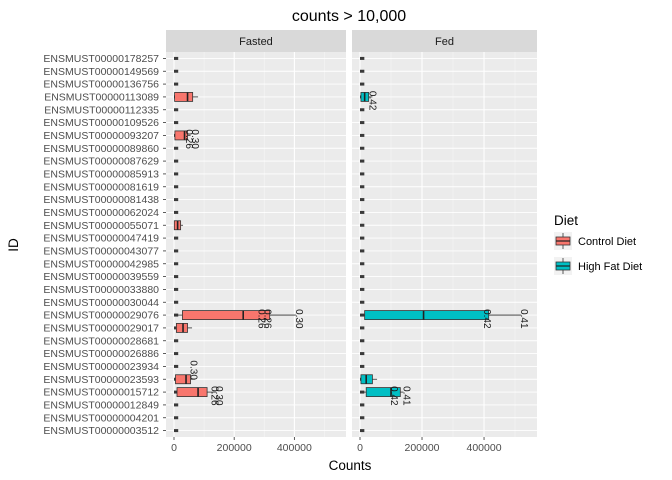 This screenshot has height=480, width=672. What do you see at coordinates (101, 367) in the screenshot?
I see `y-tick-label: ENSMUST00000023934` at bounding box center [101, 367].